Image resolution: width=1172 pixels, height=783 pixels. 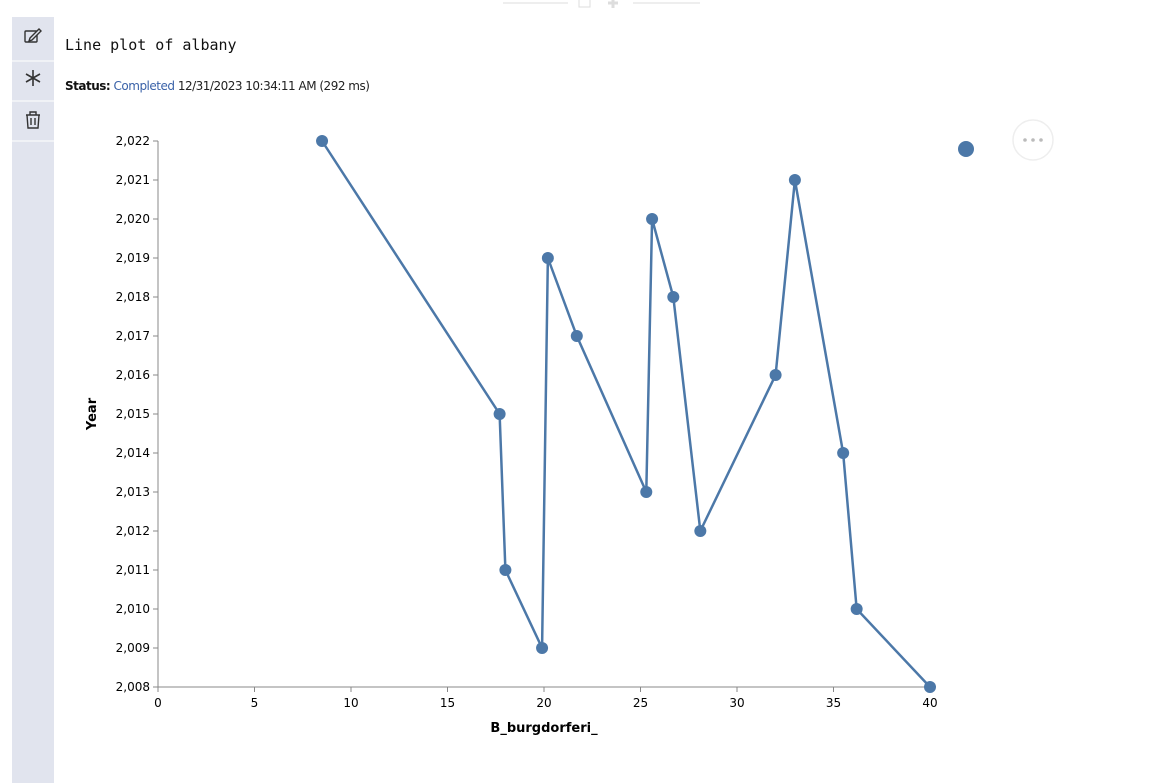 I want to click on status-timestamp: 12/31/2023 10:34:11 AM (292 ms), so click(x=274, y=86).